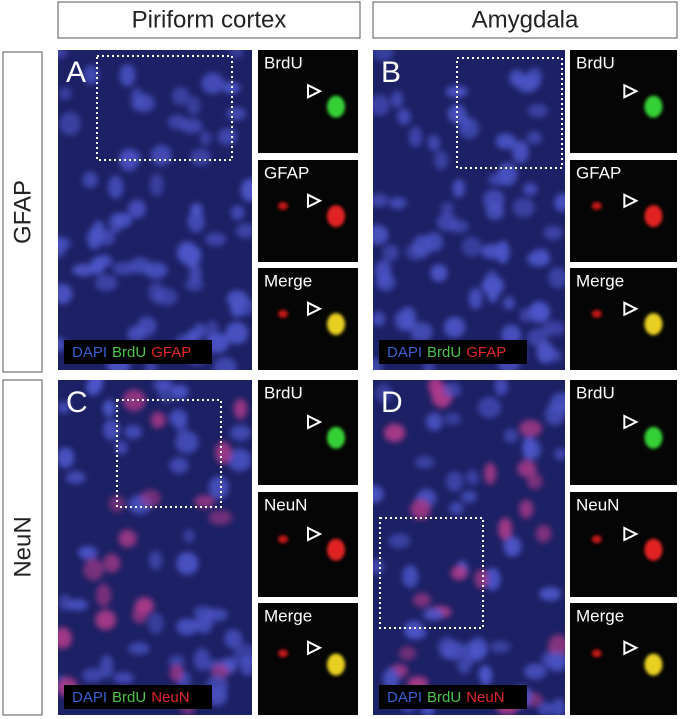  Describe the element at coordinates (286, 172) in the screenshot. I see `inset-label: GFAP` at that location.